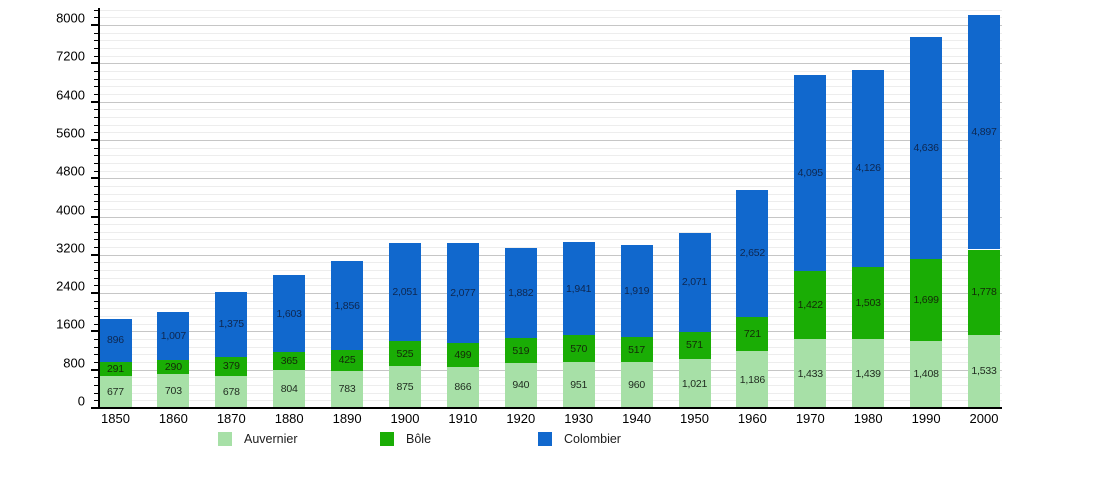 The image size is (1100, 500). What do you see at coordinates (231, 366) in the screenshot?
I see `bar-segment-bôle-1870` at bounding box center [231, 366].